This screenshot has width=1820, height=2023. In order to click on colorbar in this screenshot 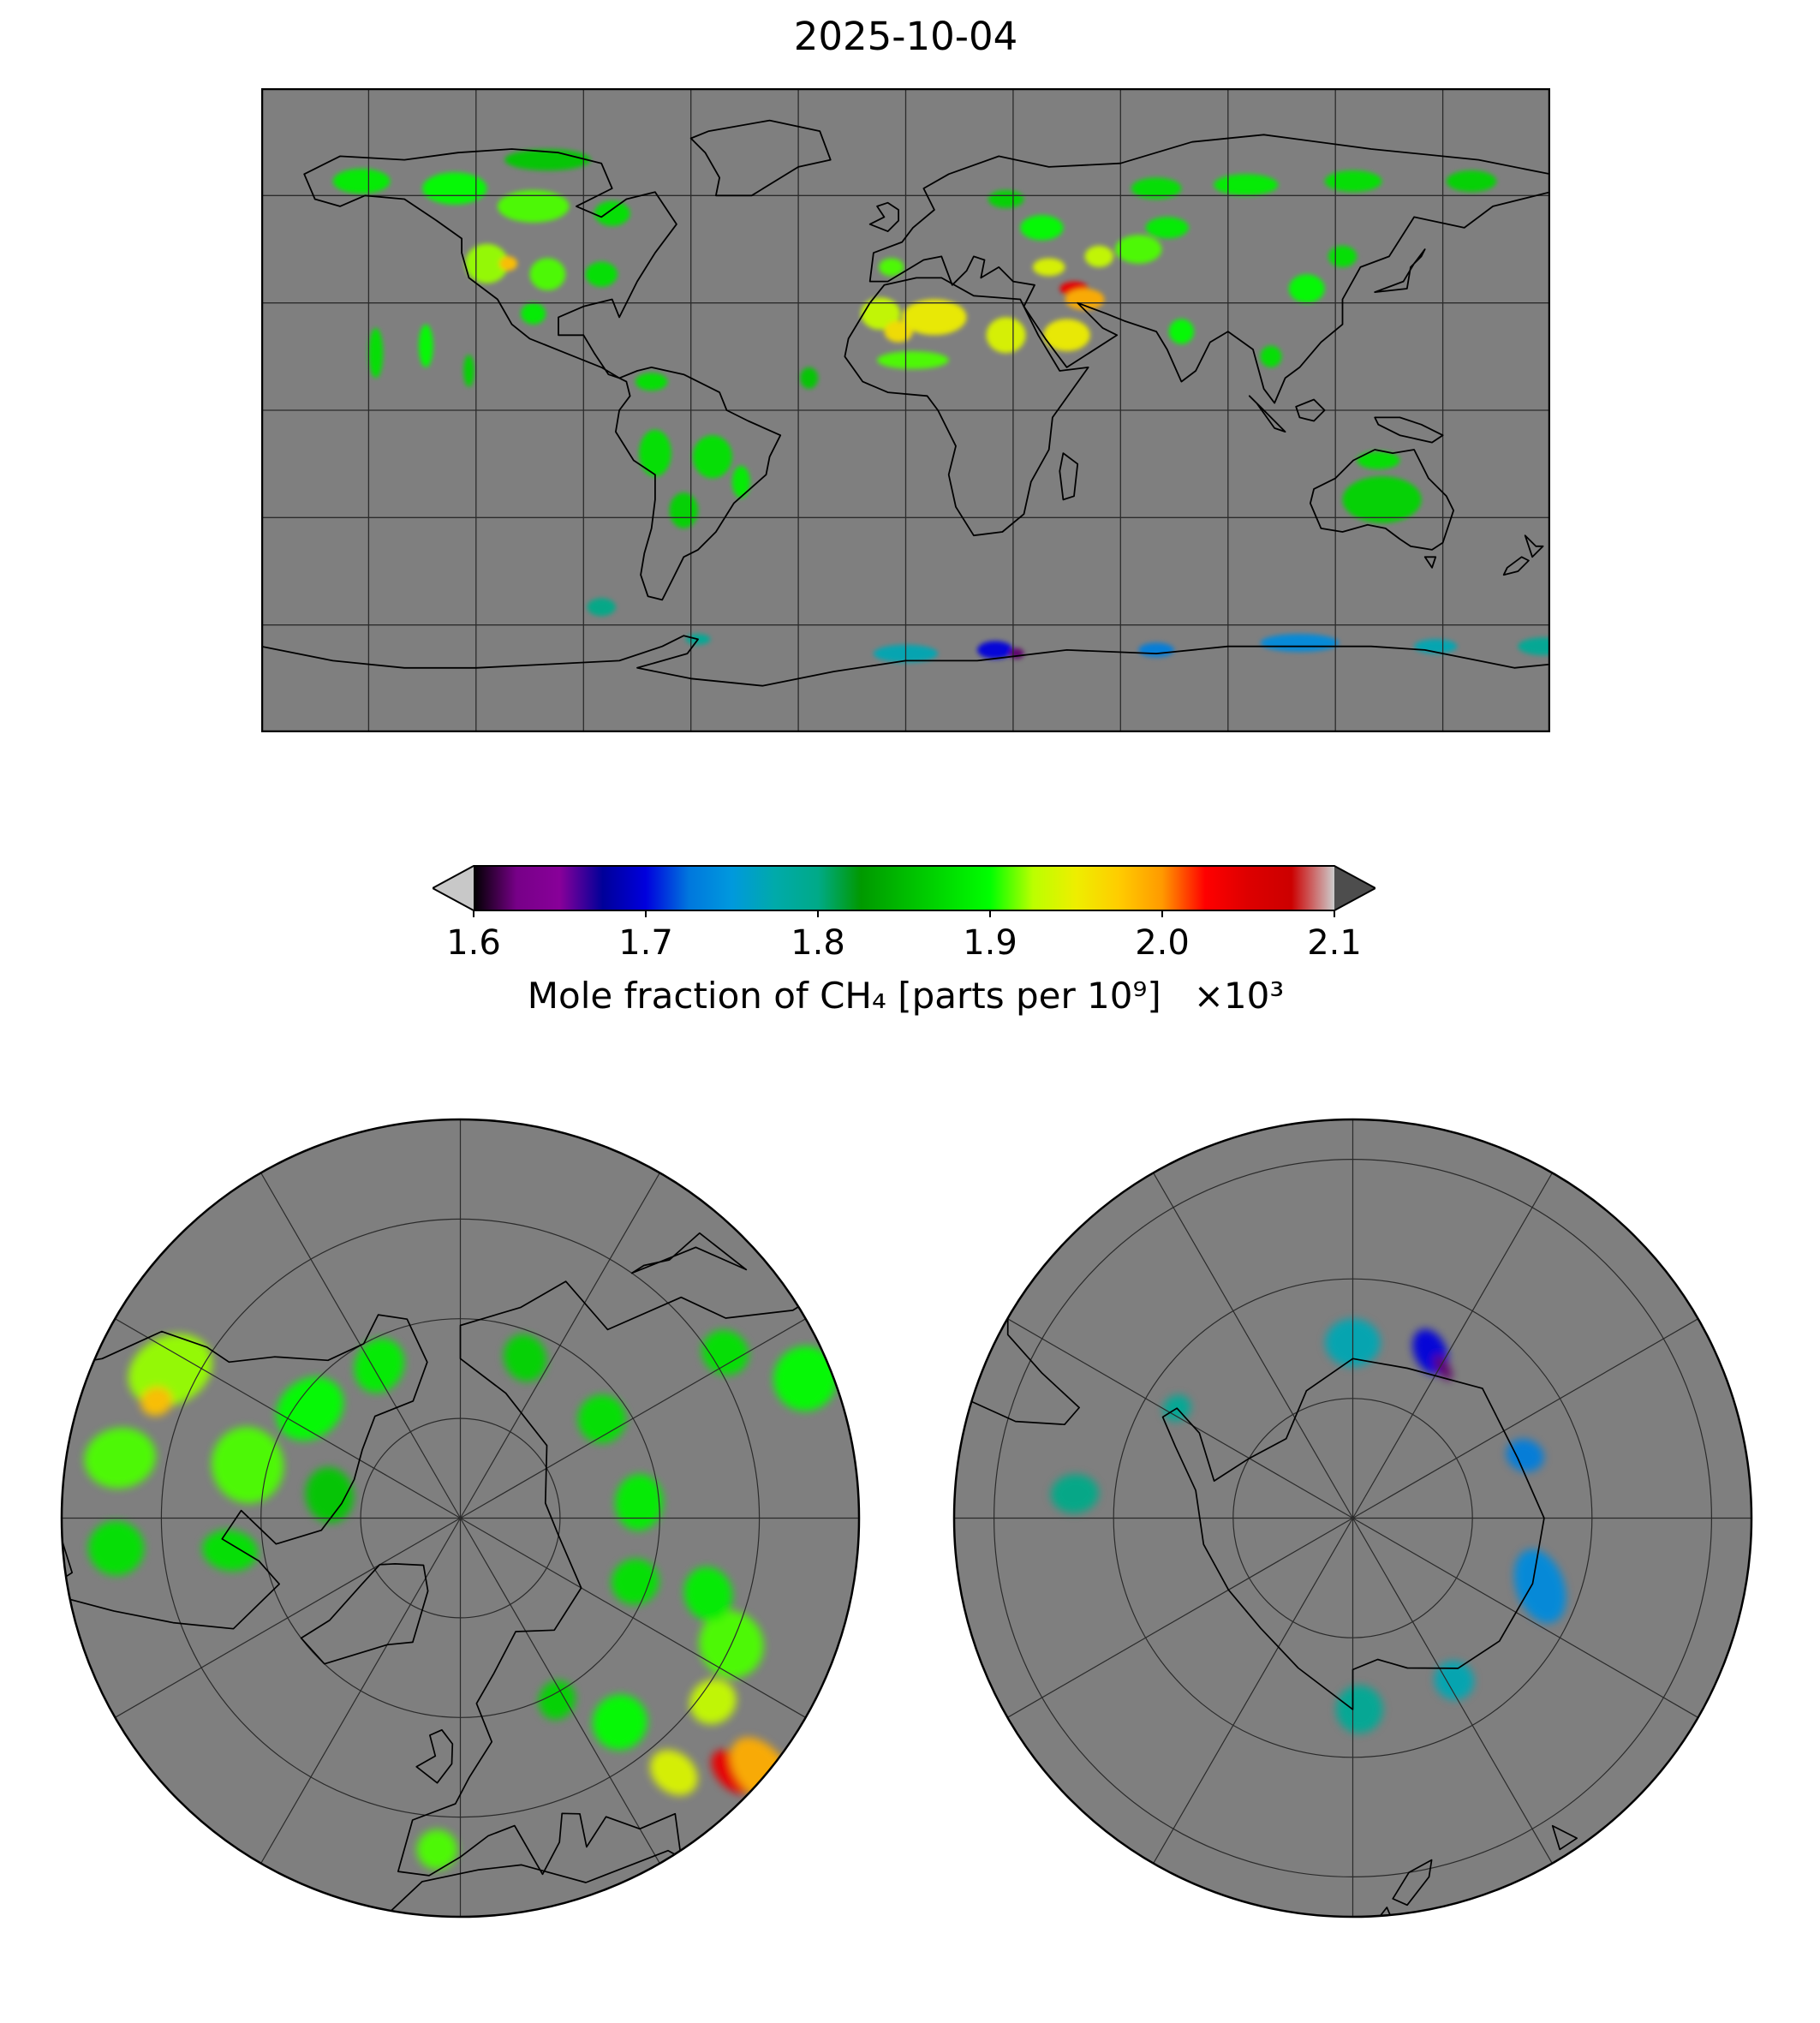, I will do `click(904, 891)`.